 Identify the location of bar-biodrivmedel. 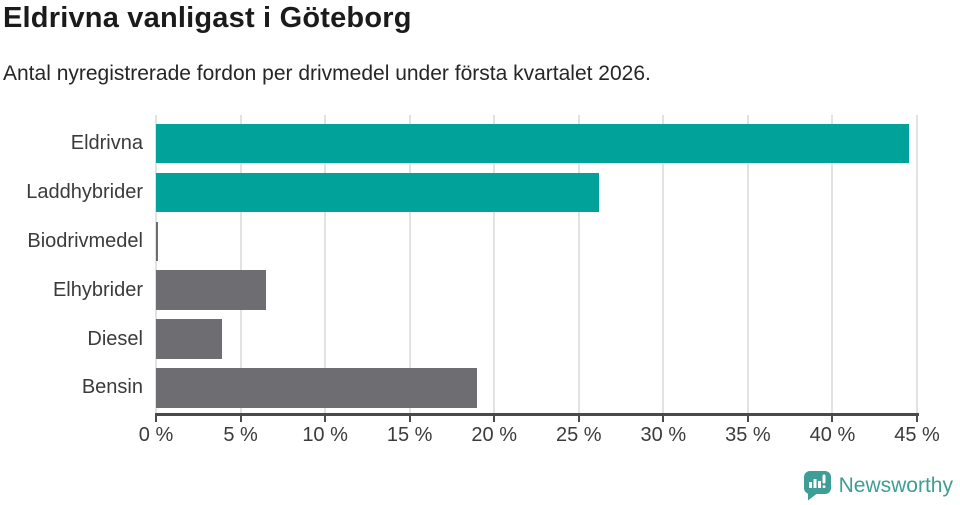
(157, 241).